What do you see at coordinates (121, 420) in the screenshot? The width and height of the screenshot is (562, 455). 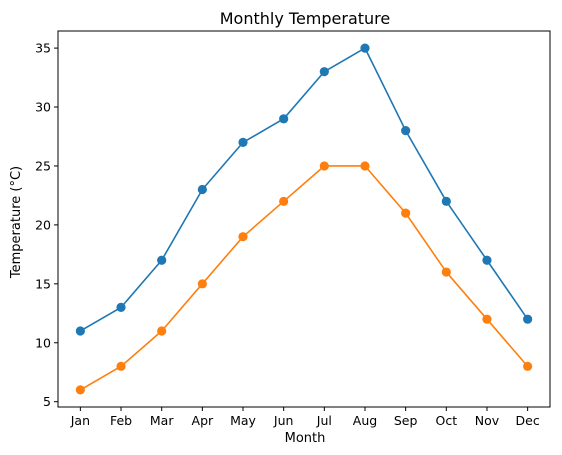 I see `x-tick-label: Feb` at bounding box center [121, 420].